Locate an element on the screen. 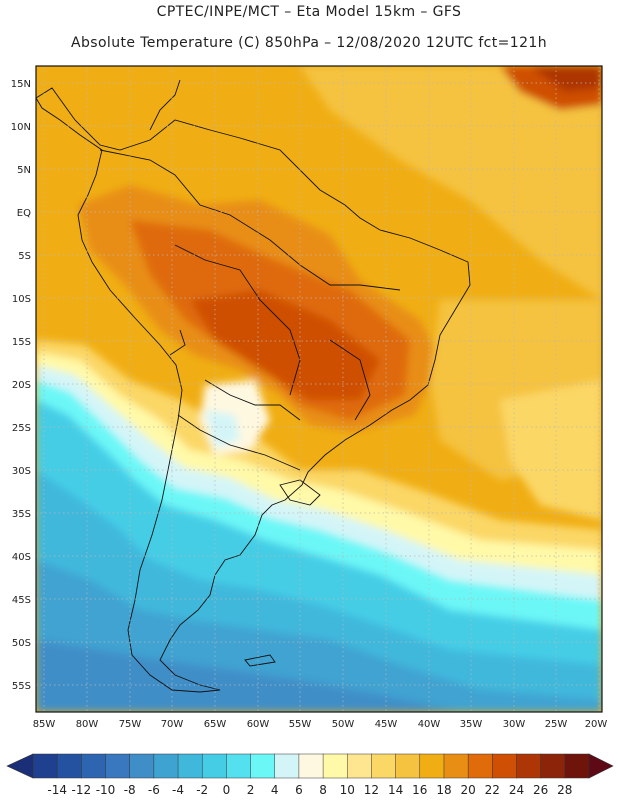 The image size is (618, 800). colorbar-label: 24 is located at coordinates (516, 790).